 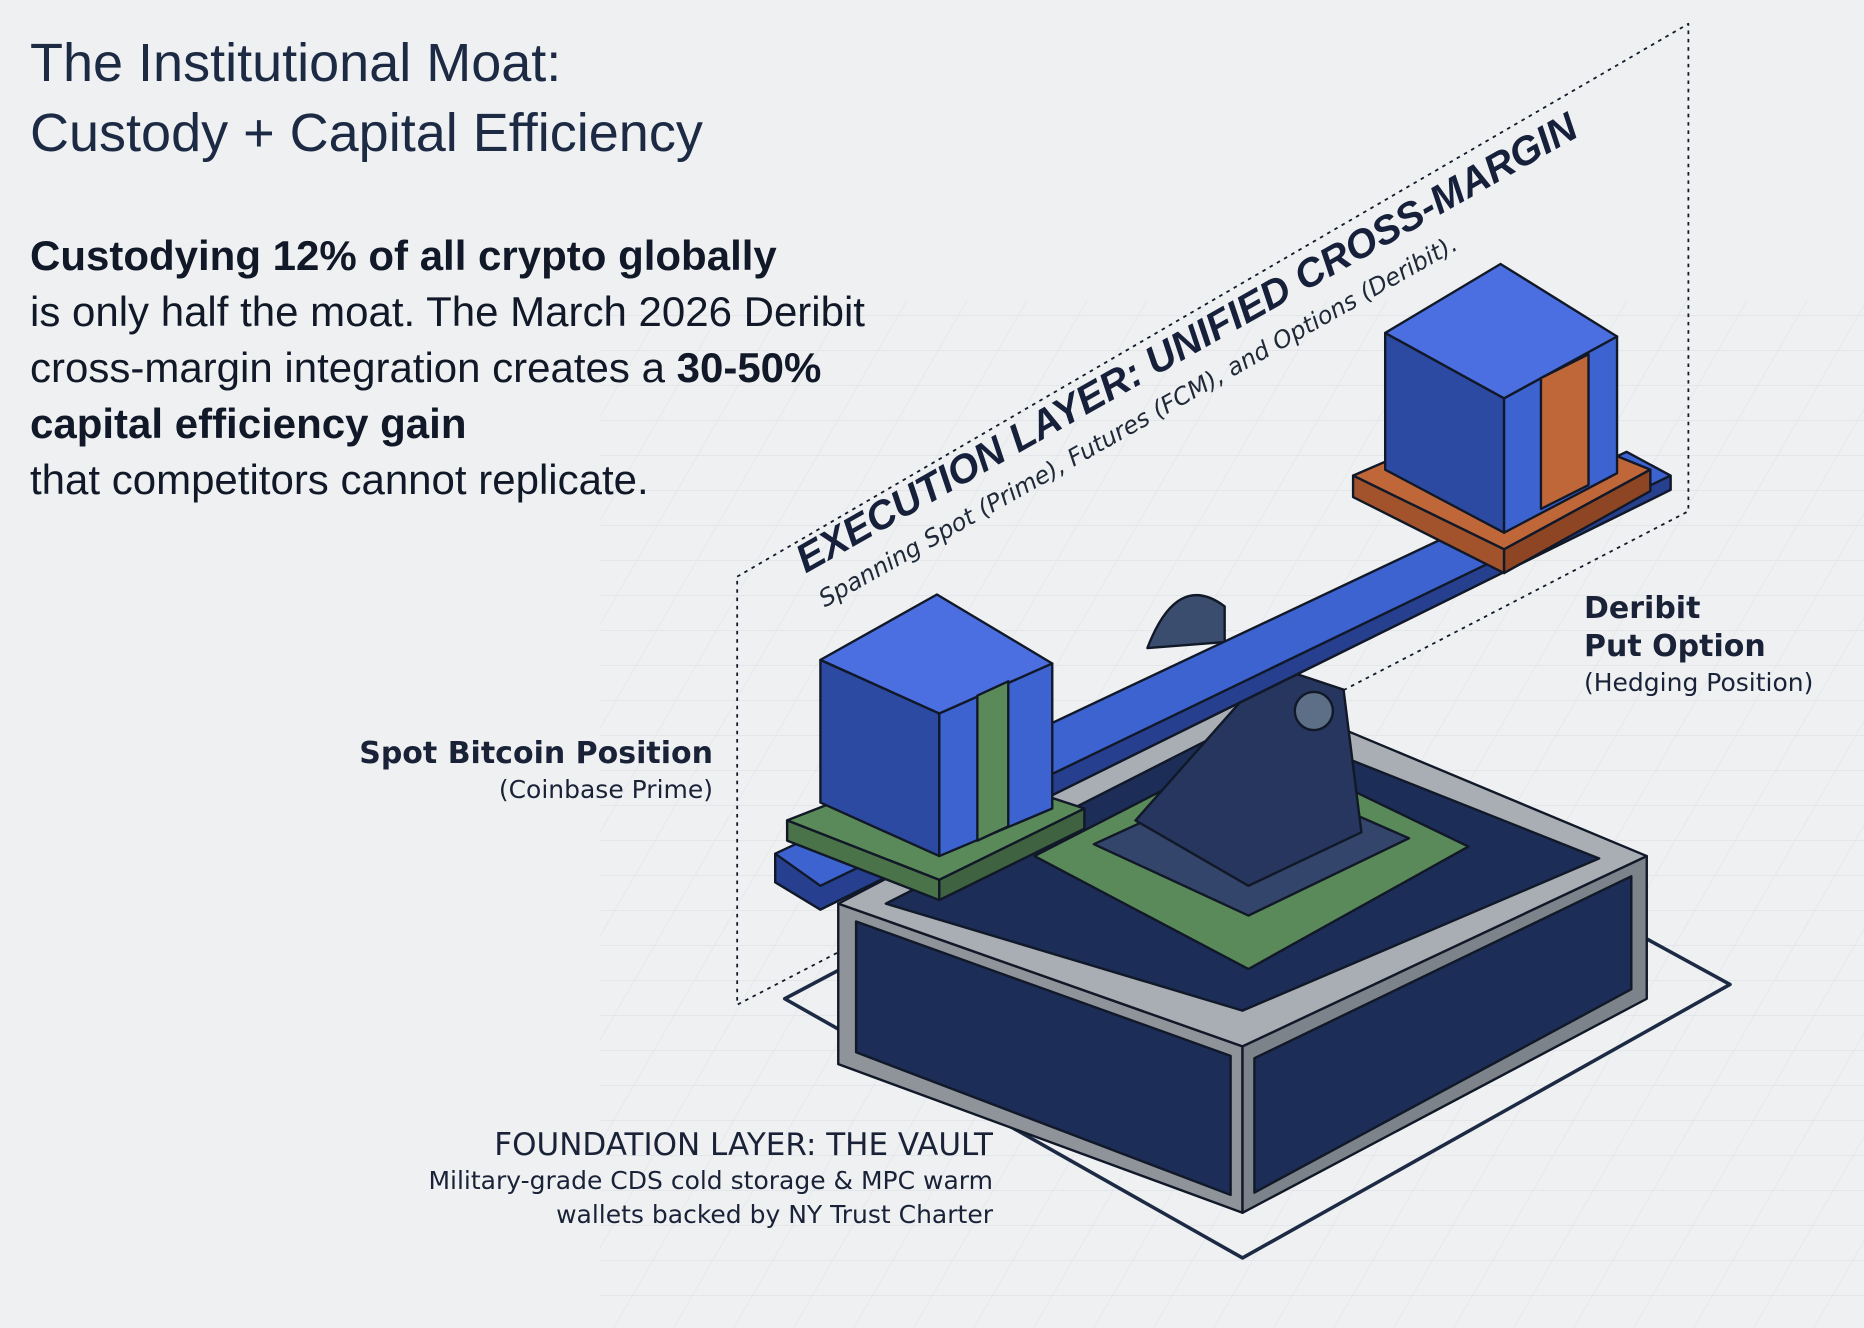 I want to click on foundation-heading: FOUNDATION LAYER: THE VAULT, so click(x=743, y=1145).